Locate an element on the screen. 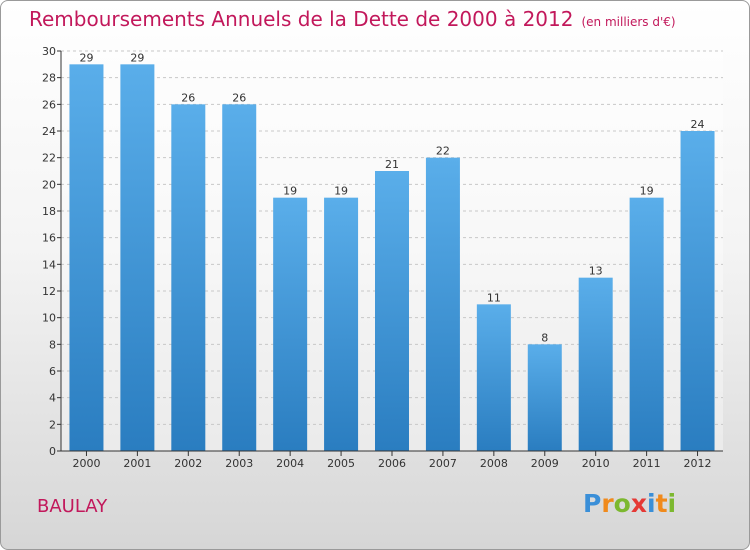  y-tick-label: 4 is located at coordinates (52, 398).